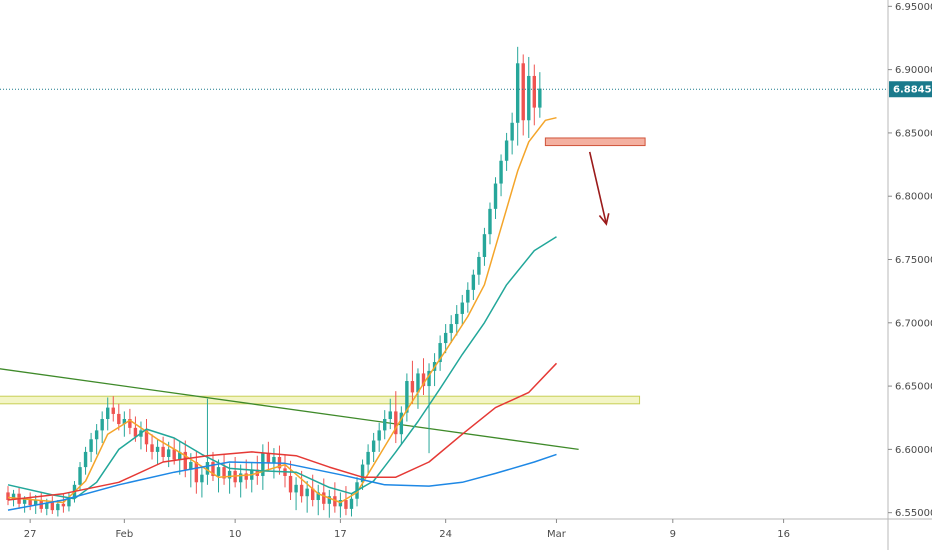 This screenshot has width=932, height=550. I want to click on trendline, so click(289, 409).